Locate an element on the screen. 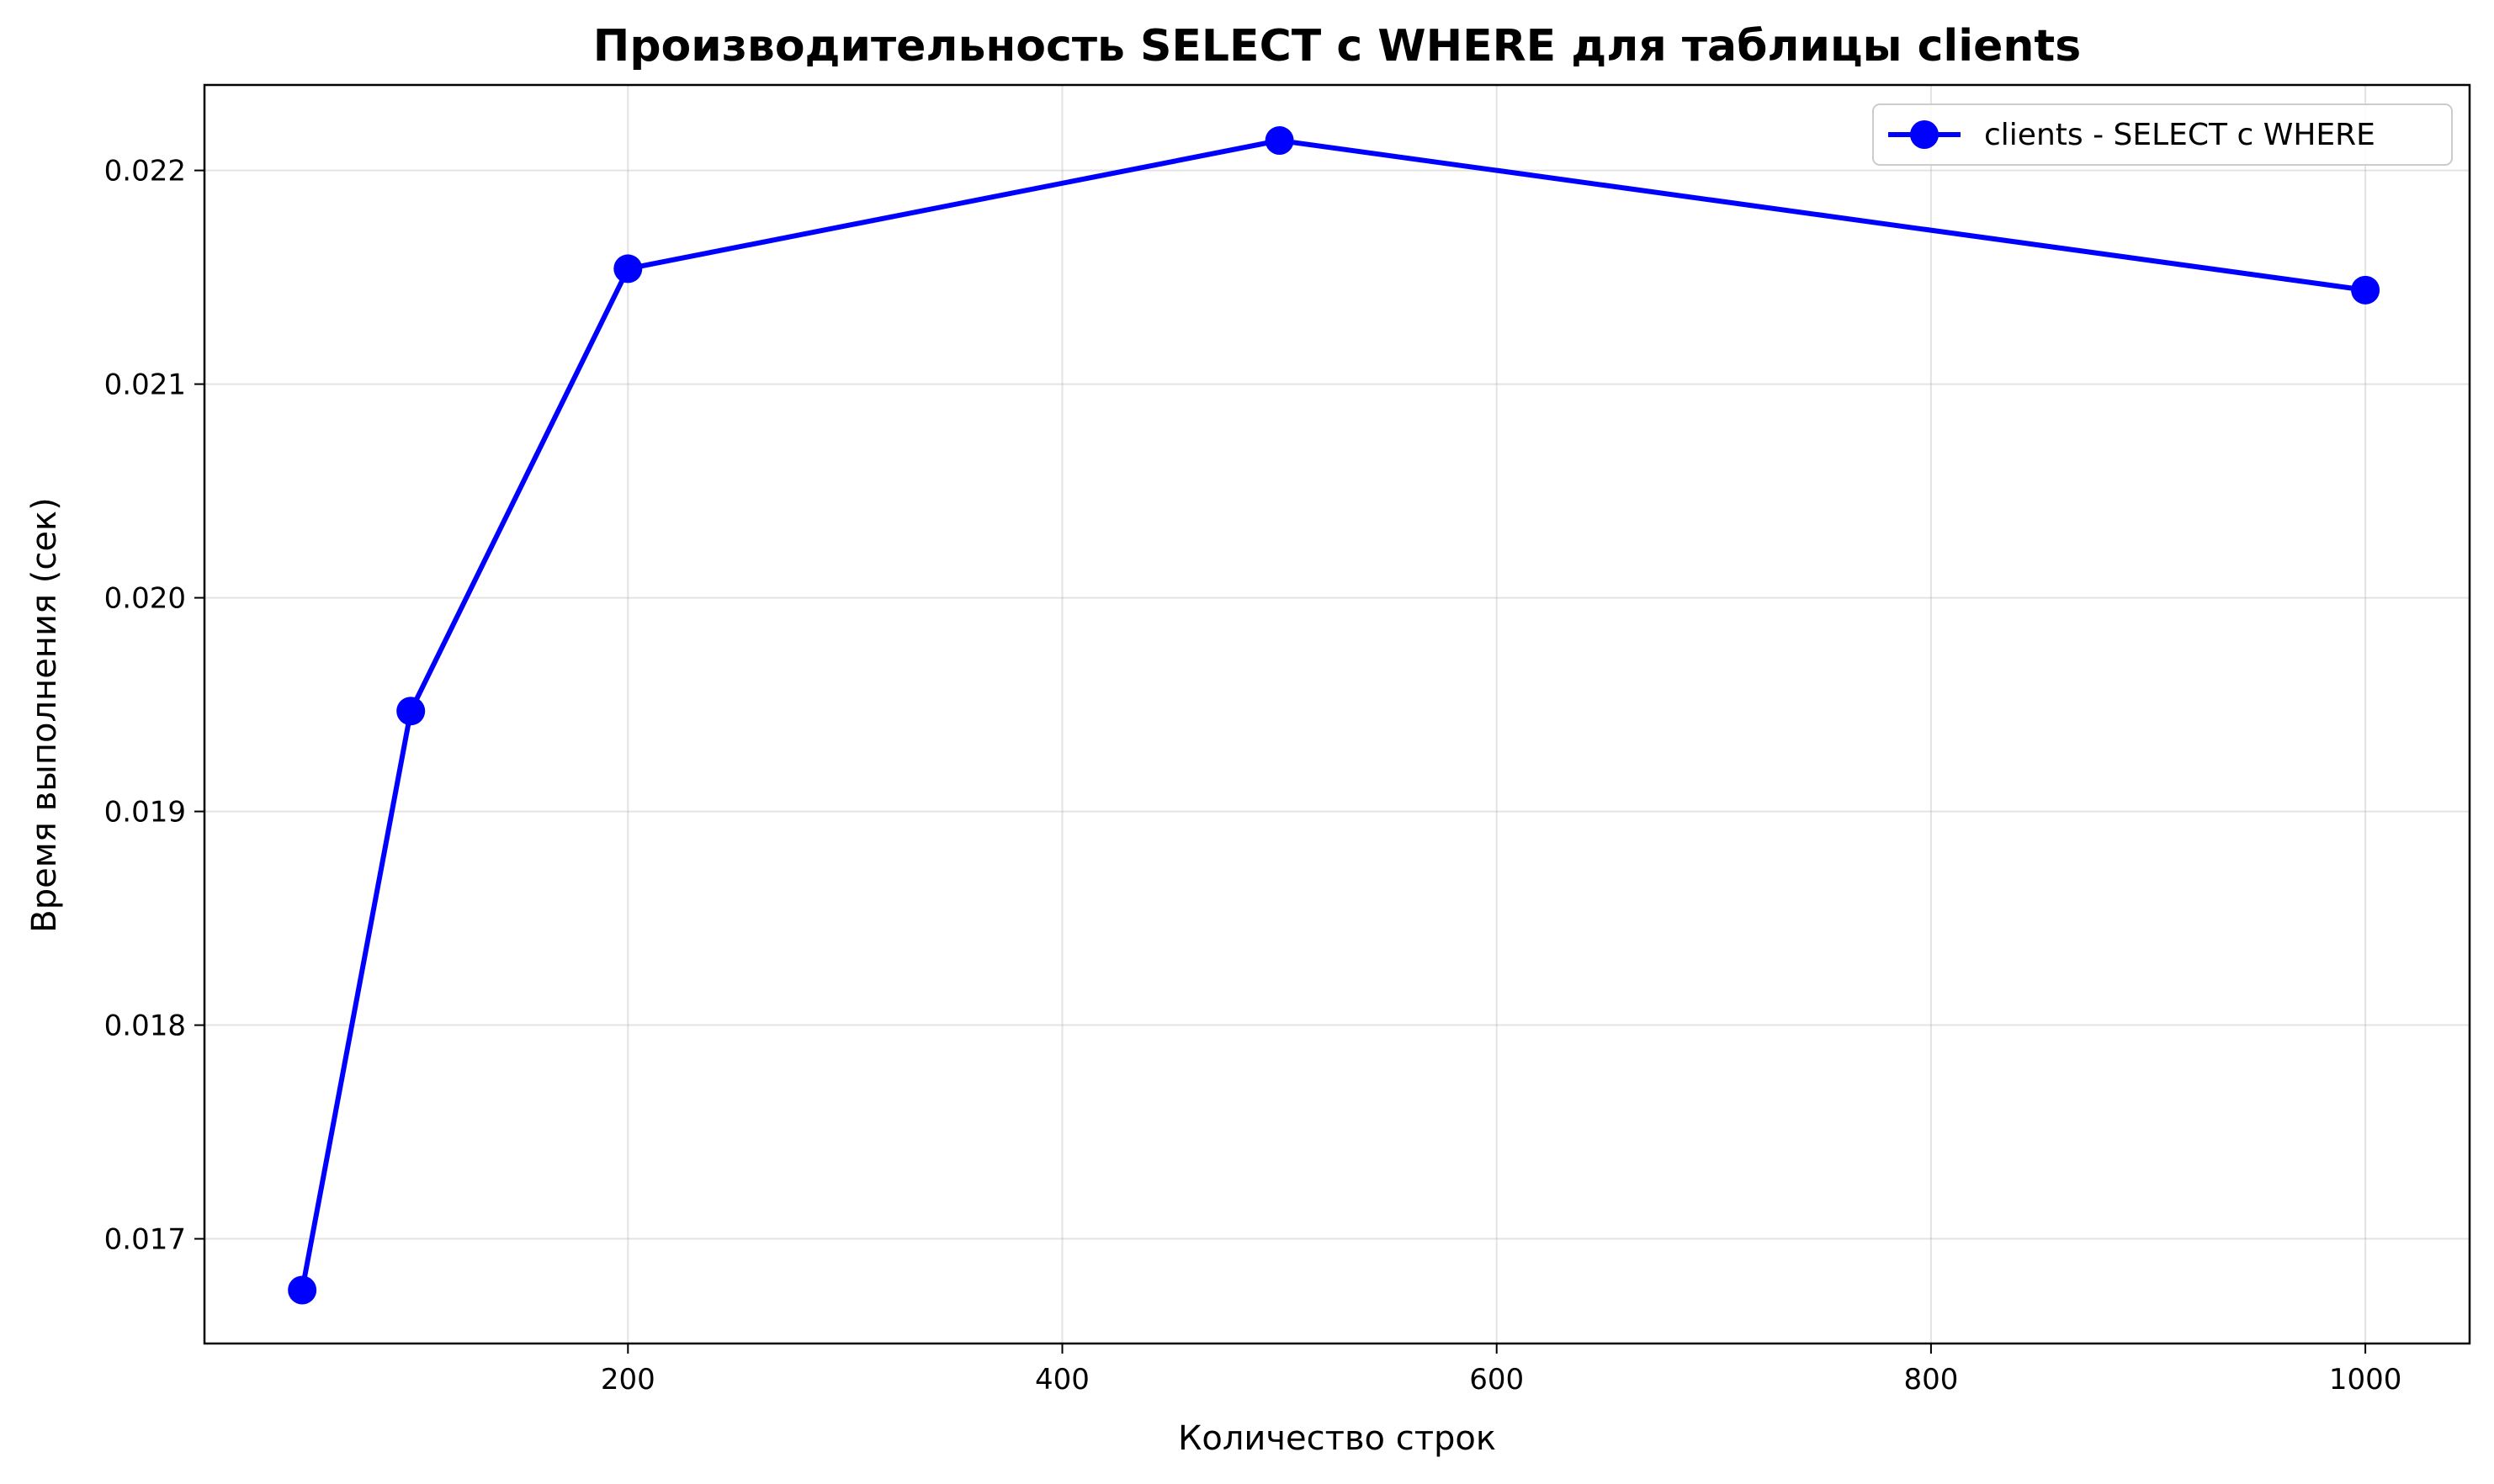 The image size is (2494, 1484). legend: clients - SELECT с WHERE is located at coordinates (2162, 134).